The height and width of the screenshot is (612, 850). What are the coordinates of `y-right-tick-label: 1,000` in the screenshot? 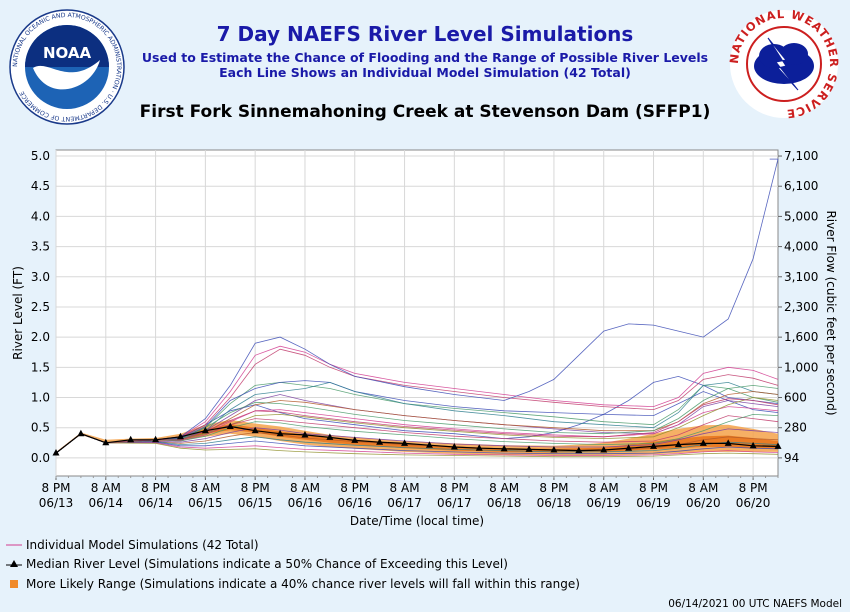 It's located at (801, 367).